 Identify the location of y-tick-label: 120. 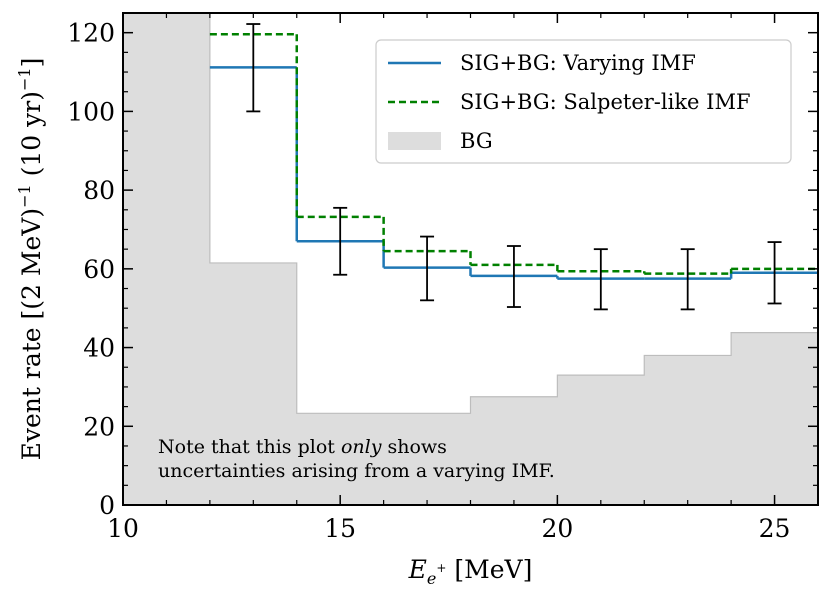
(91, 33).